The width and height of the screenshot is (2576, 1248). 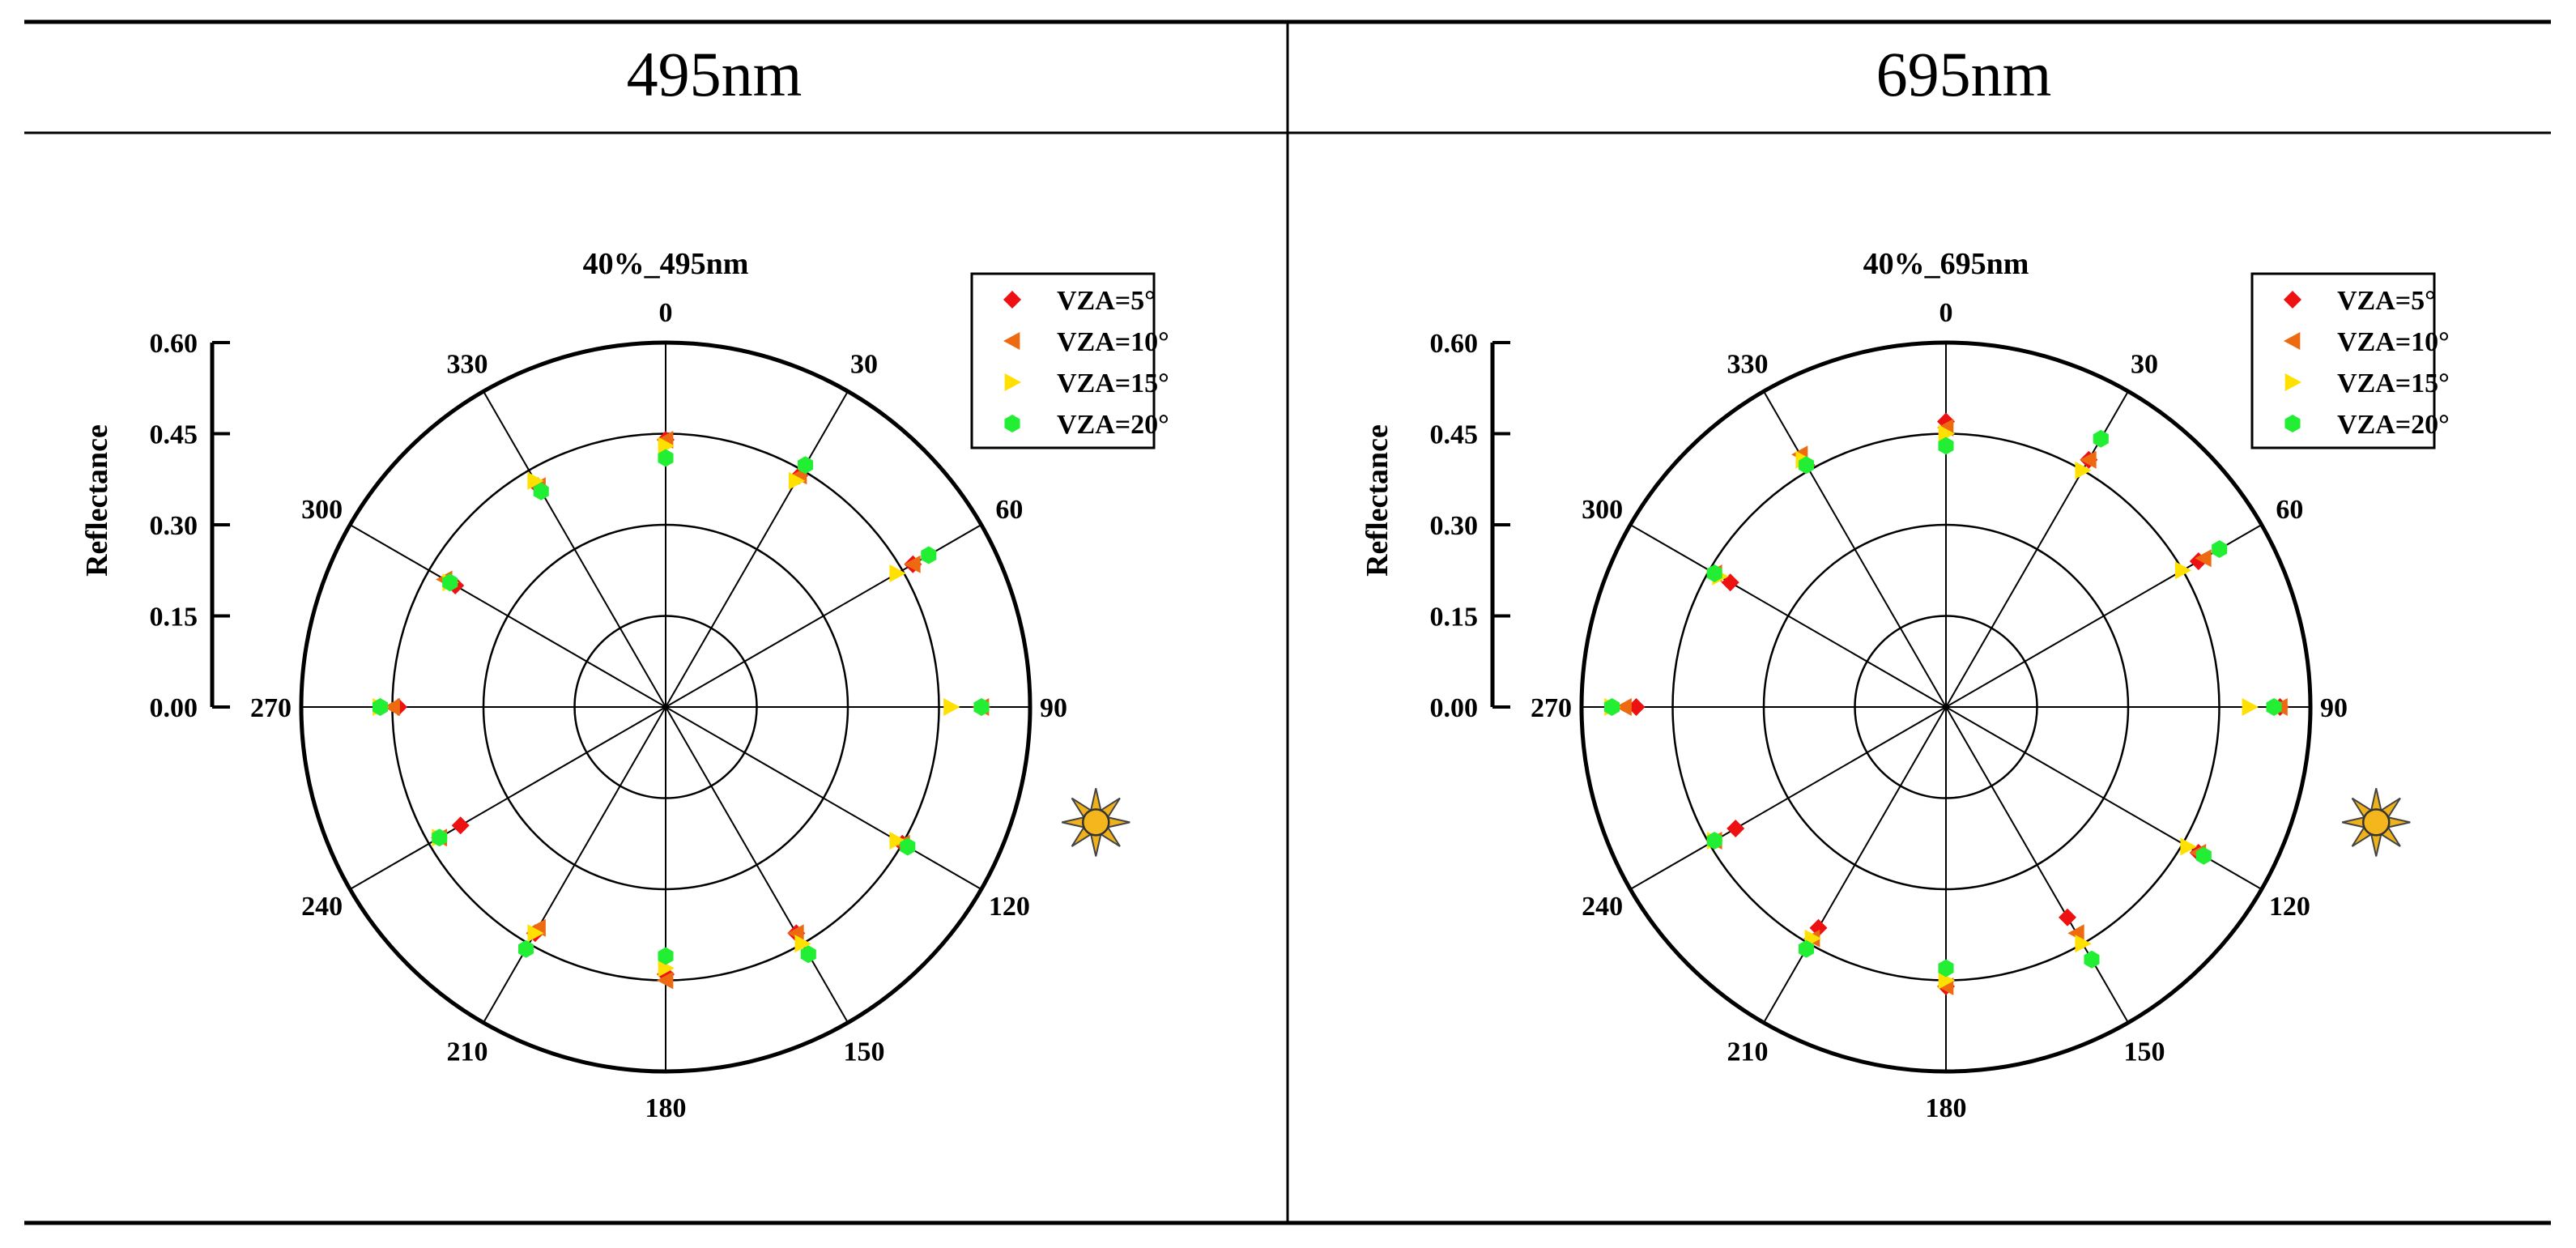 I want to click on legend-label: VZA=20°, so click(x=1113, y=425).